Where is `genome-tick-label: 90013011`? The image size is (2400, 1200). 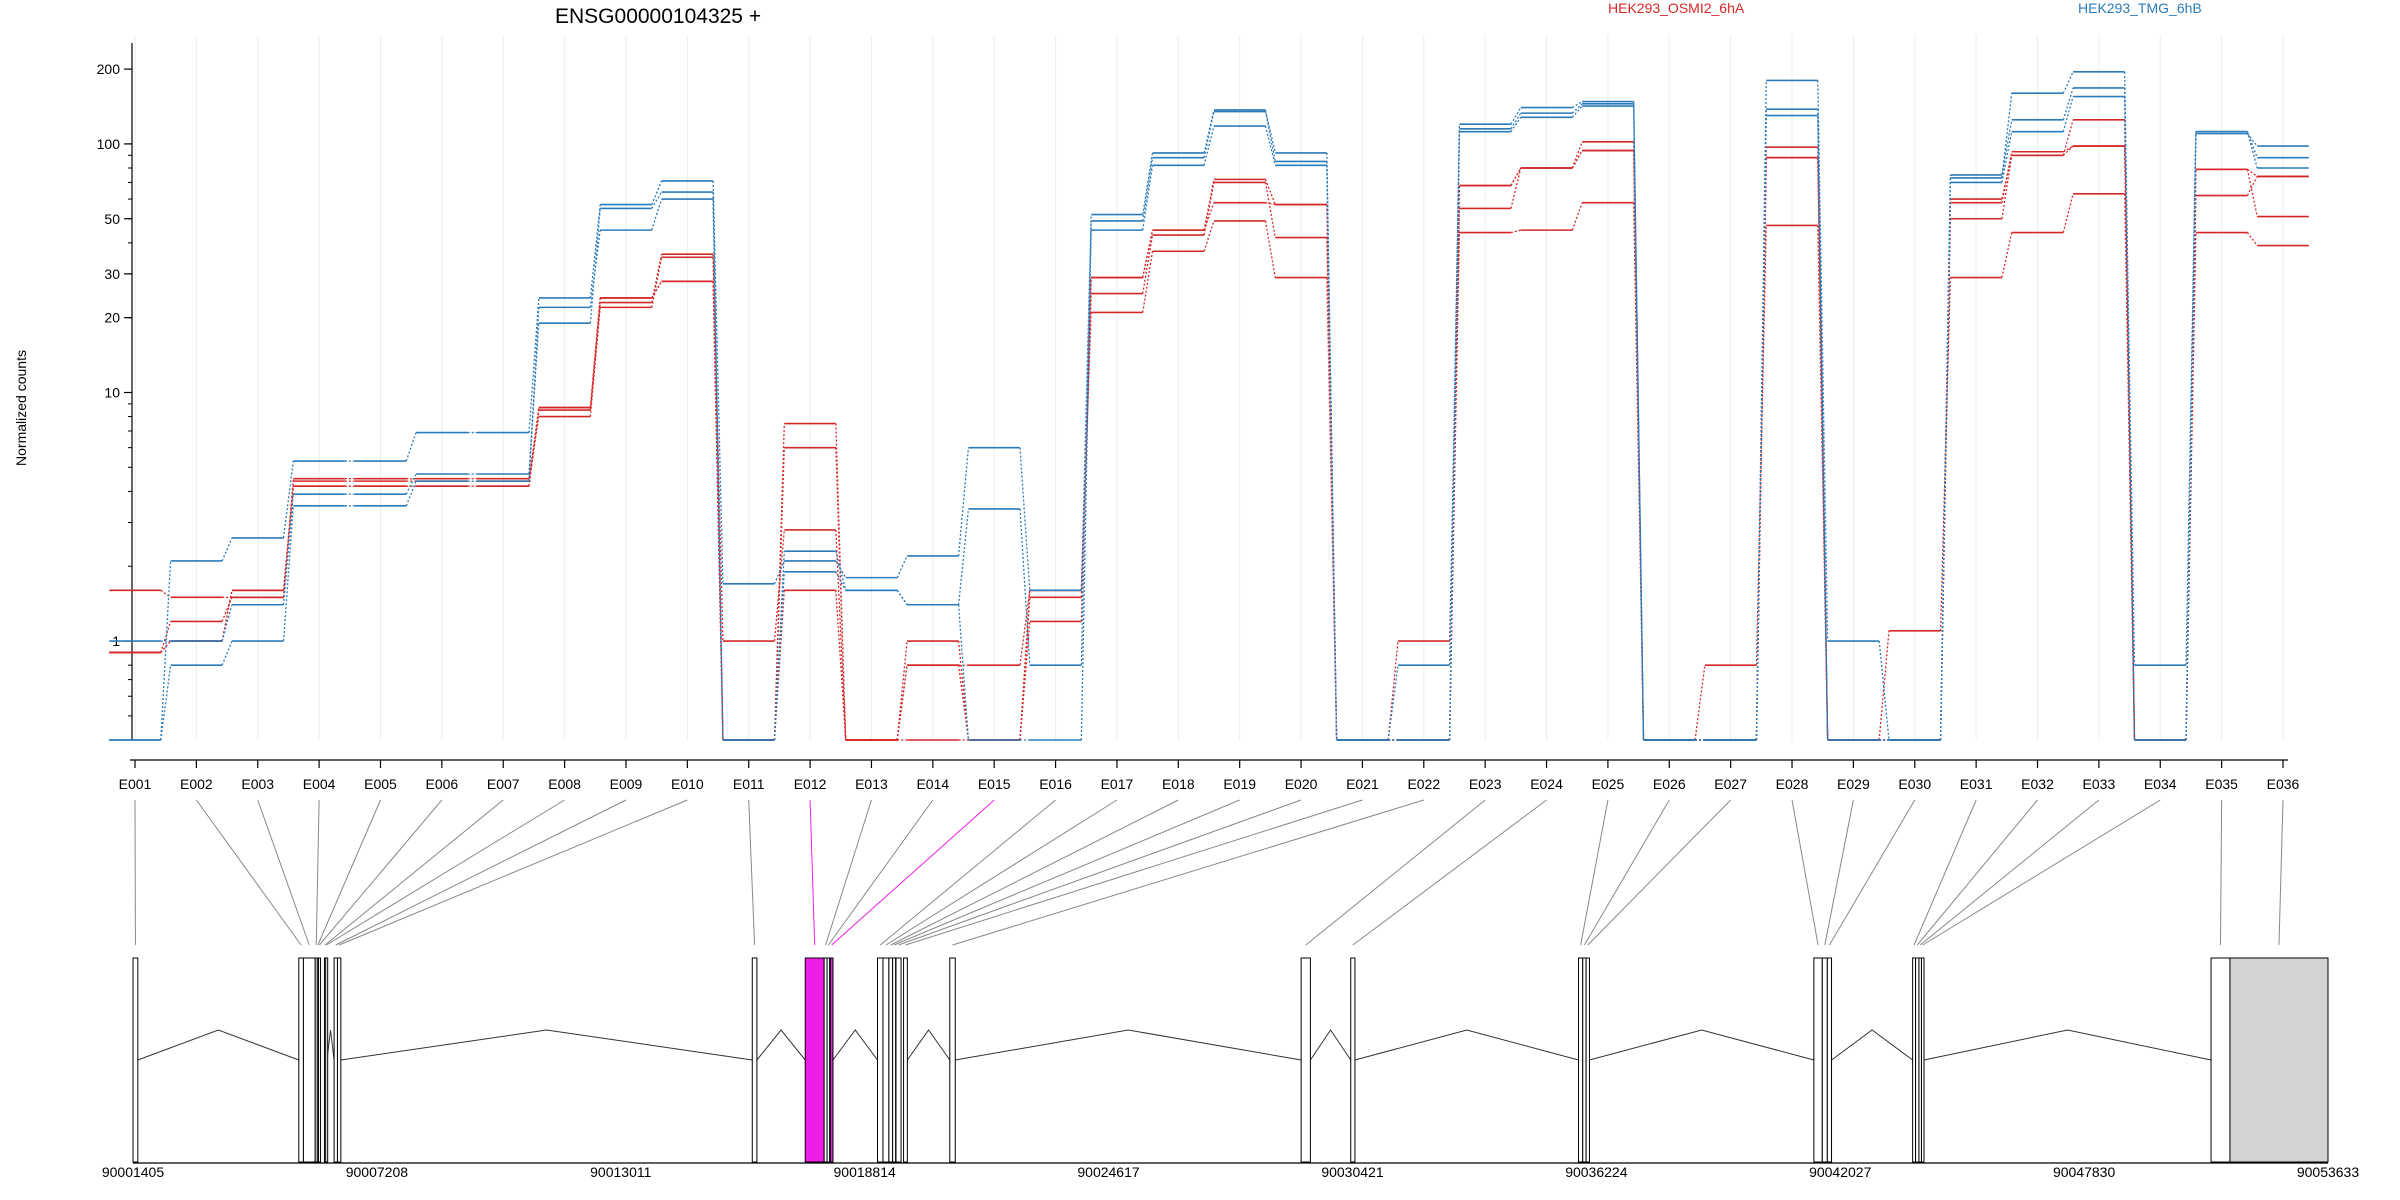 genome-tick-label: 90013011 is located at coordinates (620, 1172).